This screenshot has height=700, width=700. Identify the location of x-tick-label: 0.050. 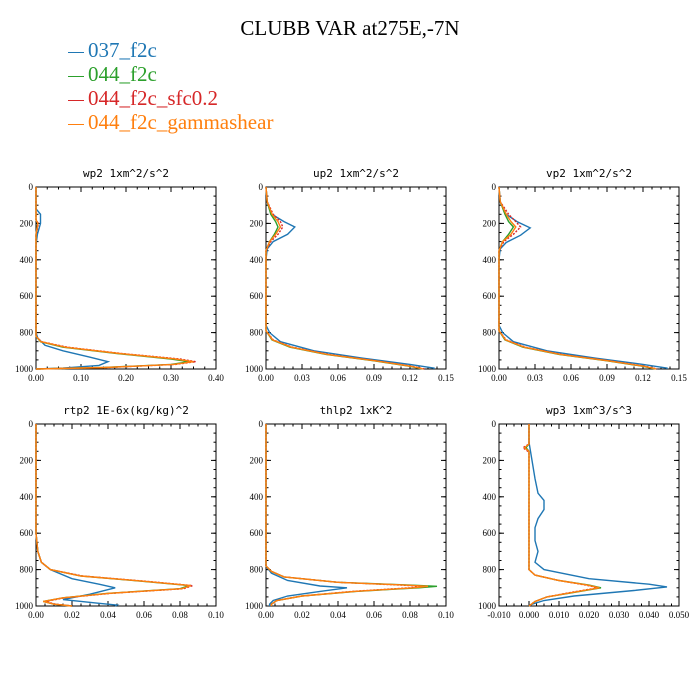
(679, 615).